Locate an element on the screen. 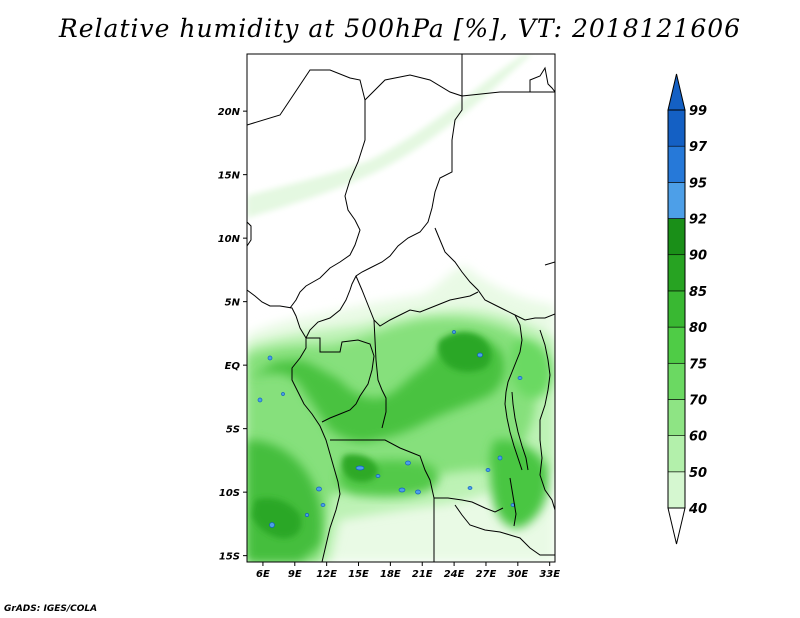  border-car-south is located at coordinates (417, 301).